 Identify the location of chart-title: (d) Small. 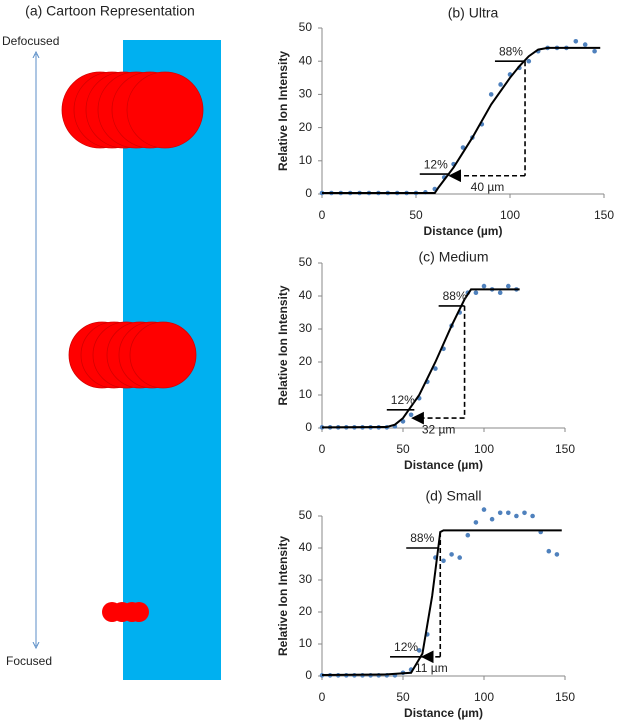
(453, 496).